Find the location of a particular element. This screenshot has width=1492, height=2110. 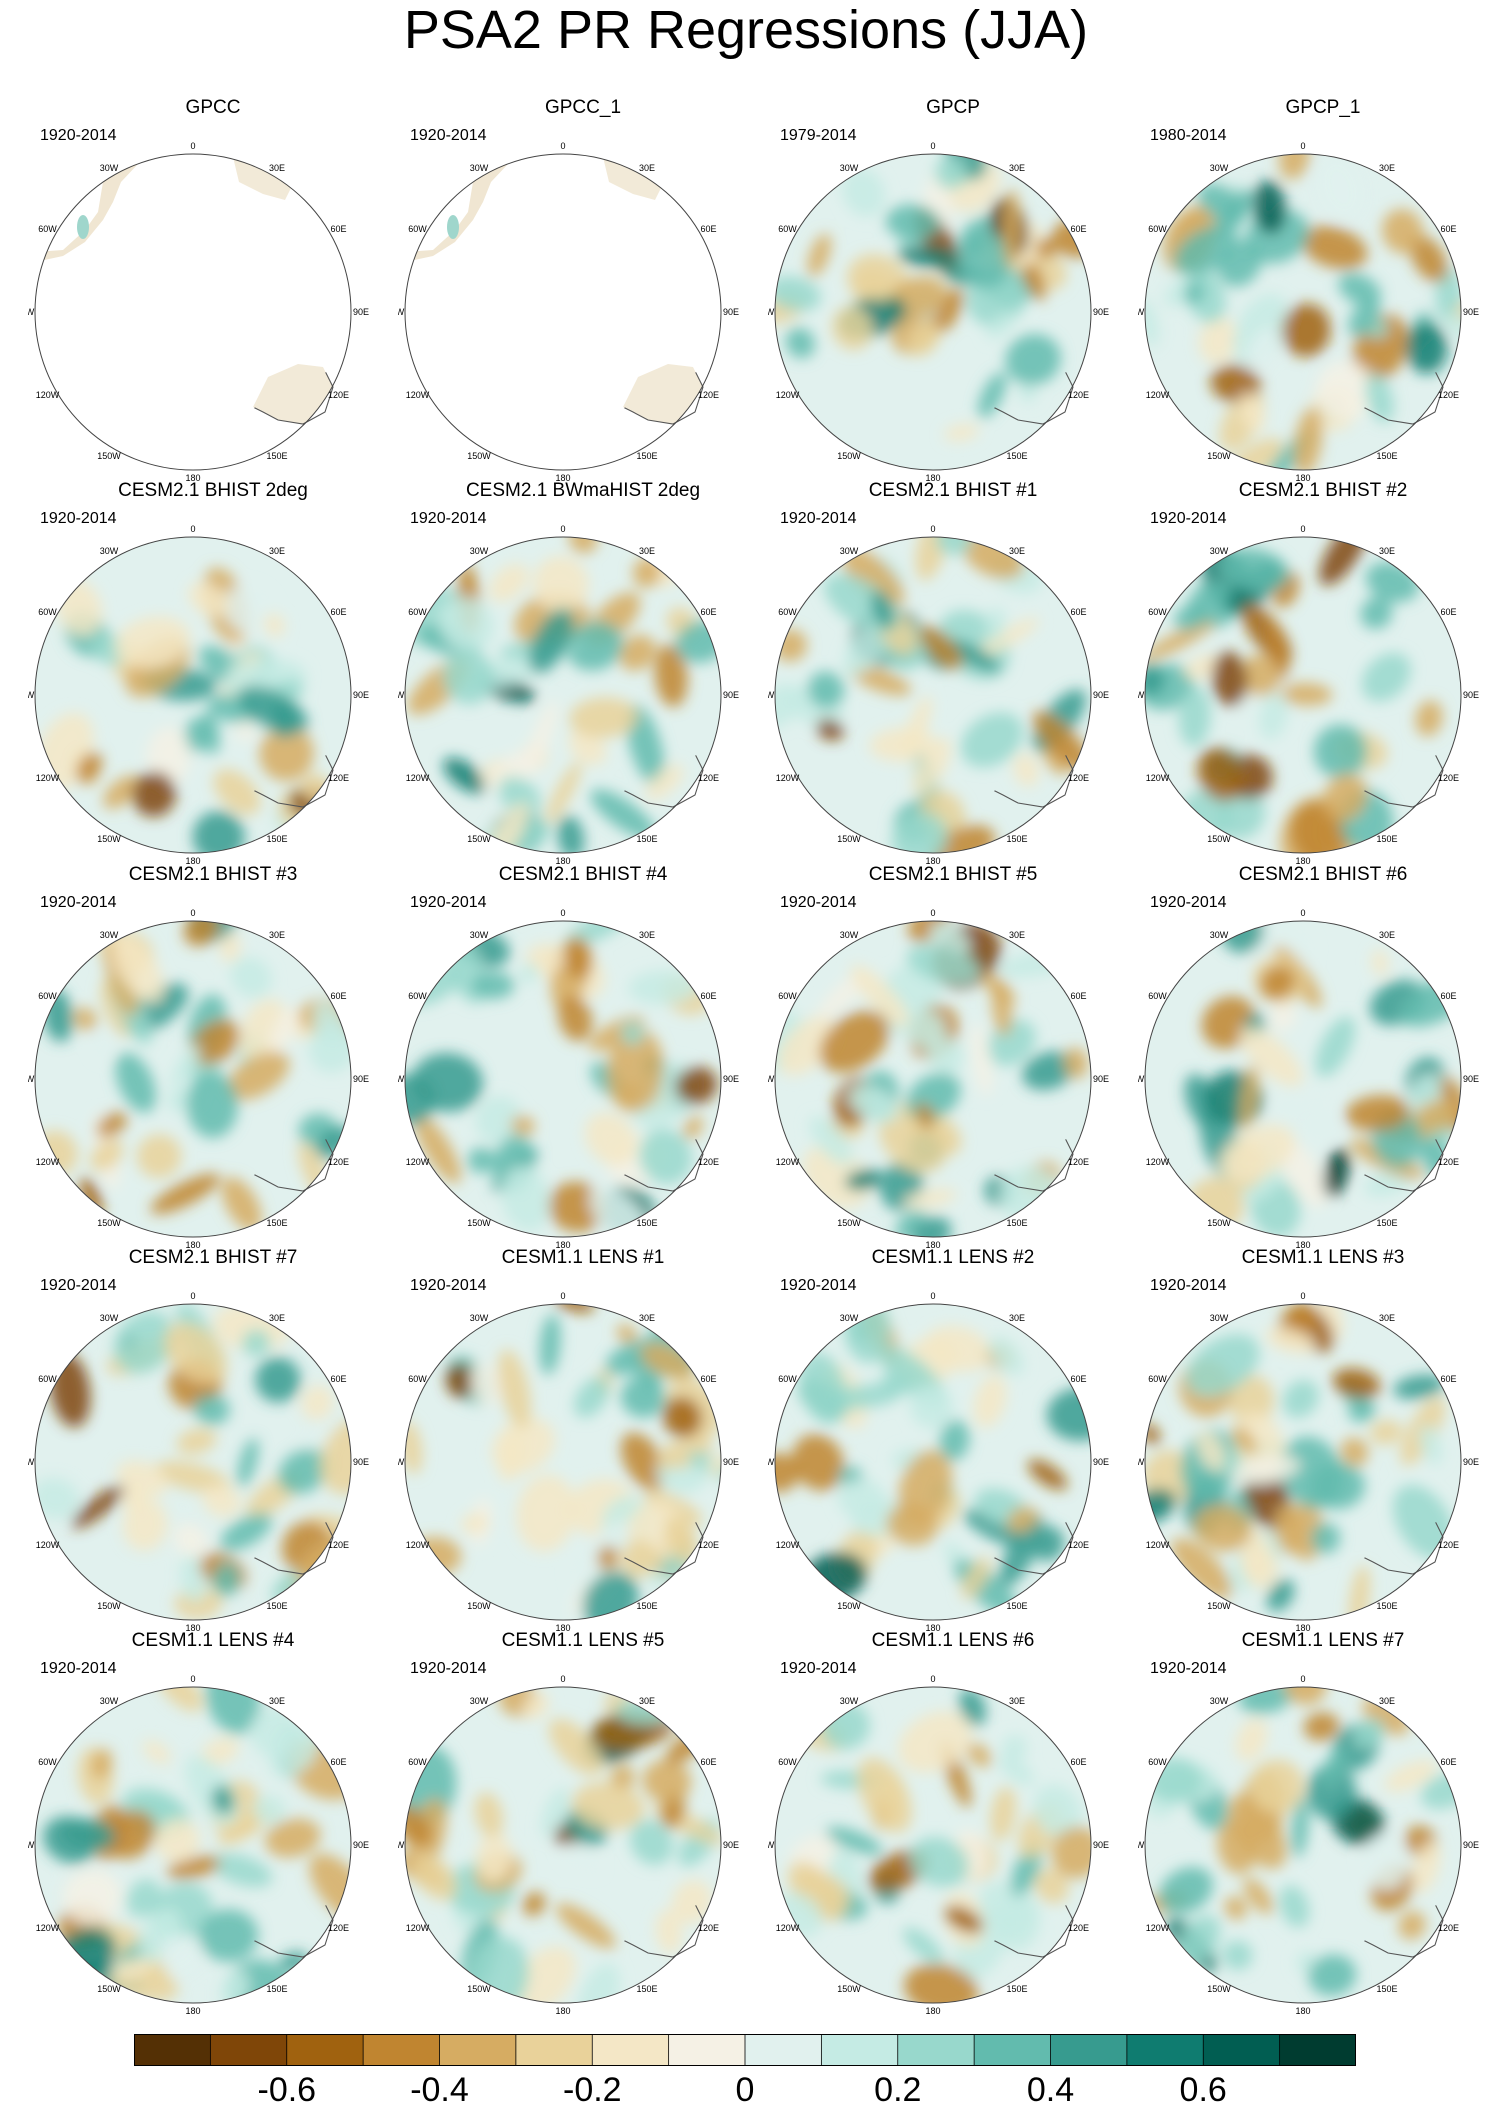

panel-title: CESM2.1 BHIST #2 is located at coordinates (1323, 490).